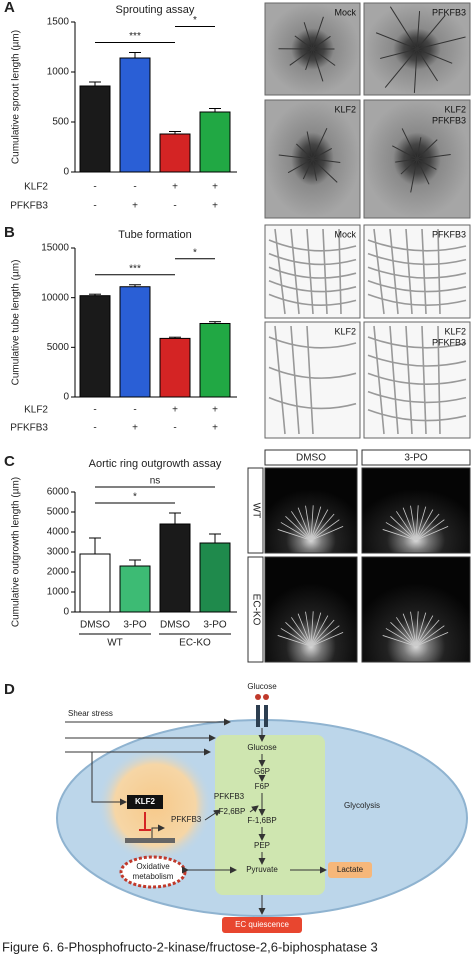  What do you see at coordinates (350, 869) in the screenshot?
I see `lactate-label: Lactate` at bounding box center [350, 869].